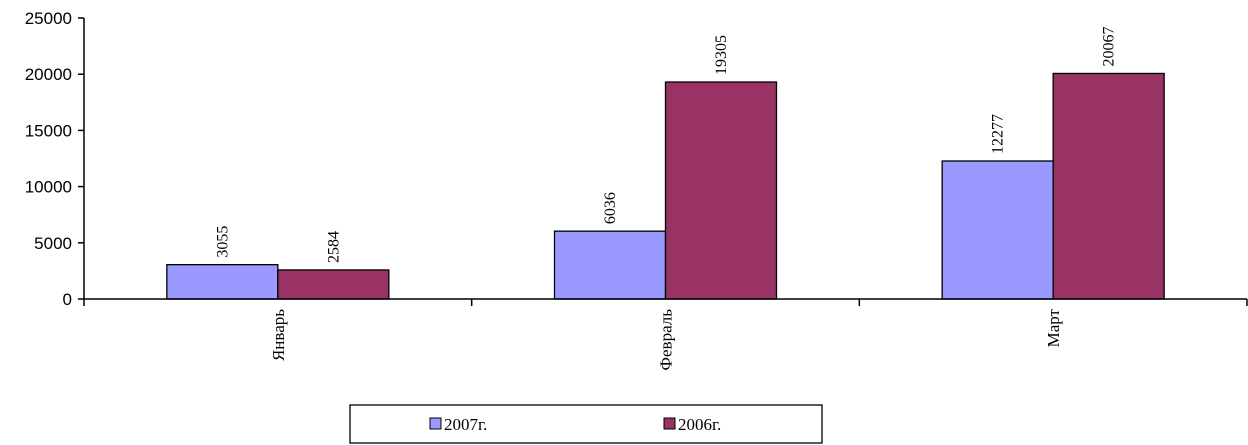 This screenshot has width=1248, height=445. Describe the element at coordinates (54, 159) in the screenshot. I see `y-ticks-layer: 0 5000 10000 15000 20000 25000` at that location.